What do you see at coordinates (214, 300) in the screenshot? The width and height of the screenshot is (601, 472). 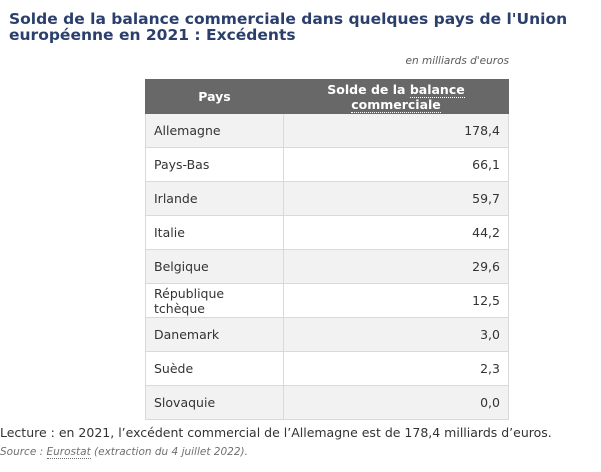 I see `country-cell: République tchèque` at bounding box center [214, 300].